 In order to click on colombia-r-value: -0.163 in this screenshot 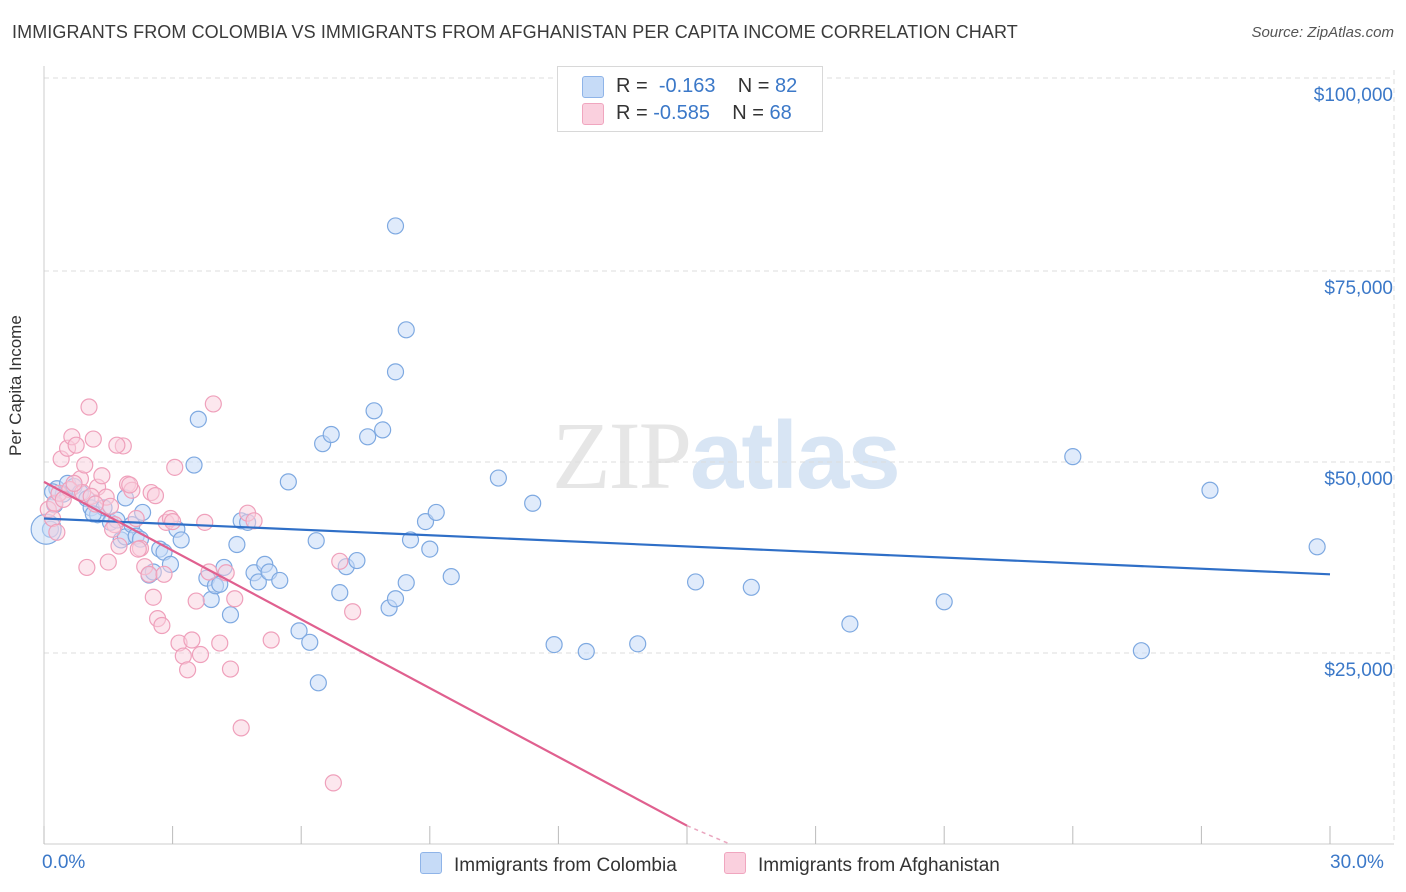, I will do `click(687, 86)`.